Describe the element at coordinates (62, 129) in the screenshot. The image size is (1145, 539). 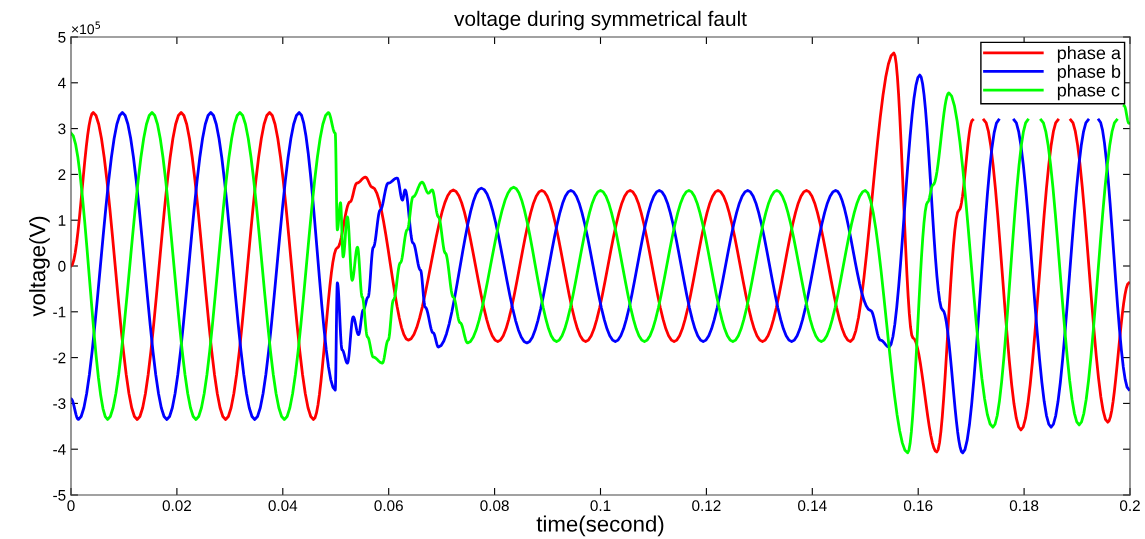
I see `y-tick-label: 3` at that location.